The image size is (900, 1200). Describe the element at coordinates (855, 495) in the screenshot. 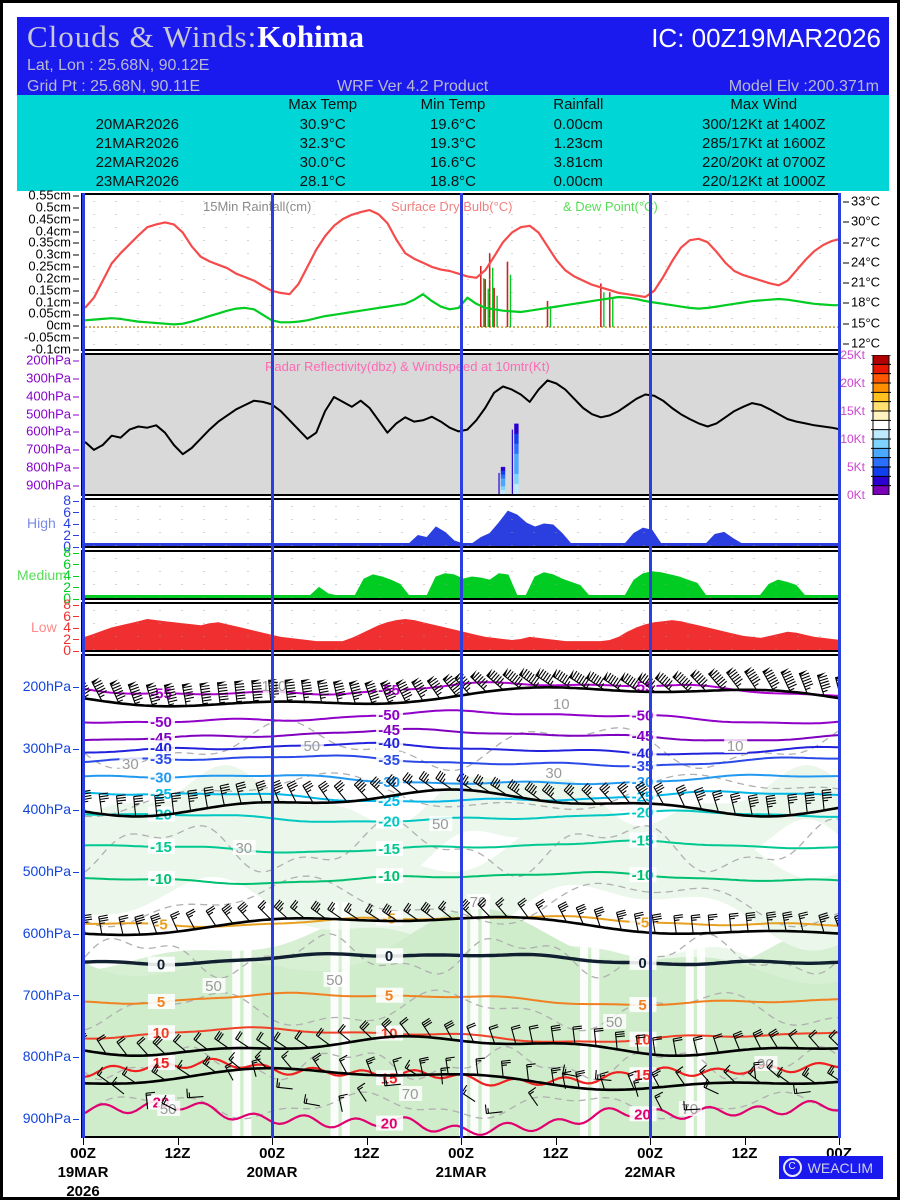

I see `colorbar-tick: 0Kt` at that location.